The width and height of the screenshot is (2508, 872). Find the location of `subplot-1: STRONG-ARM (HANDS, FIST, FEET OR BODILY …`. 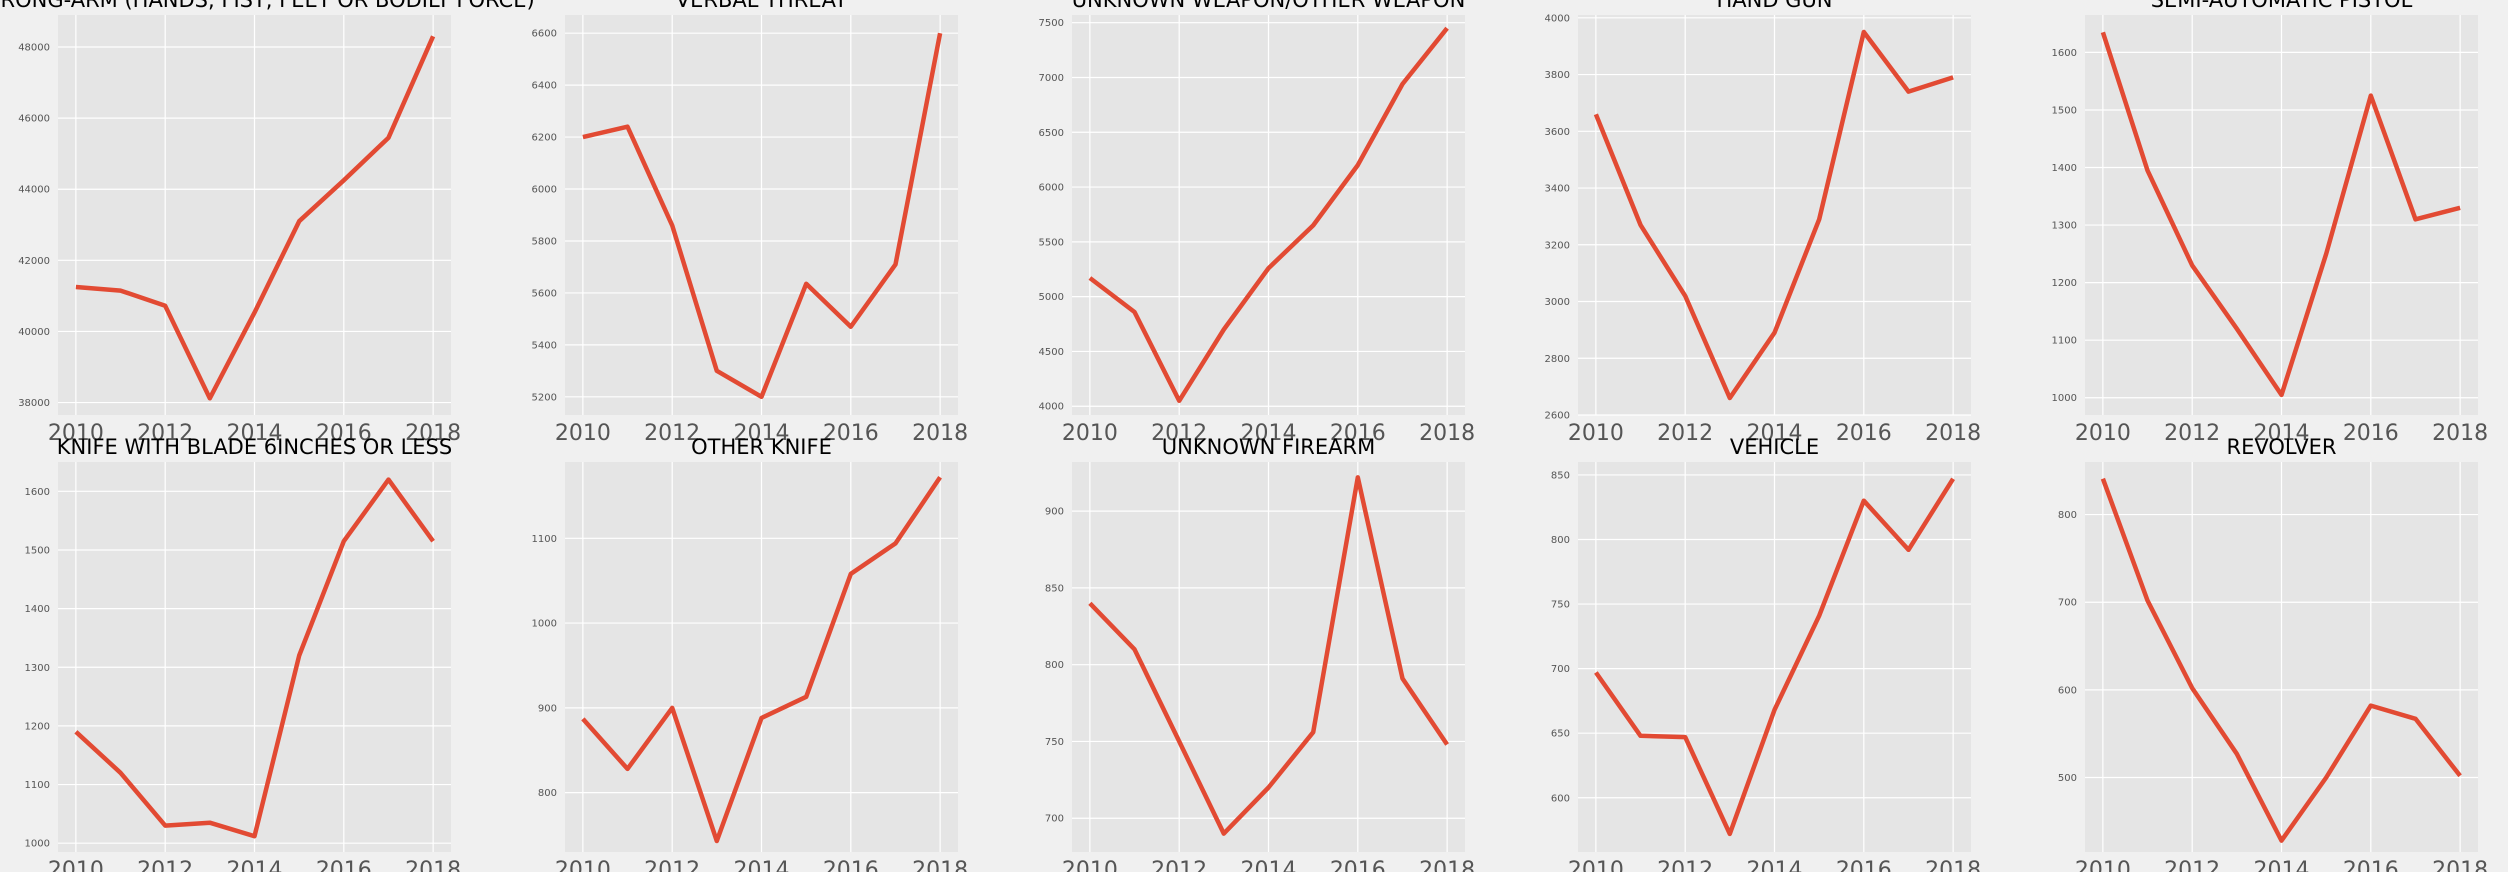

subplot-1: STRONG-ARM (HANDS, FIST, FEET OR BODILY … is located at coordinates (267, 223).